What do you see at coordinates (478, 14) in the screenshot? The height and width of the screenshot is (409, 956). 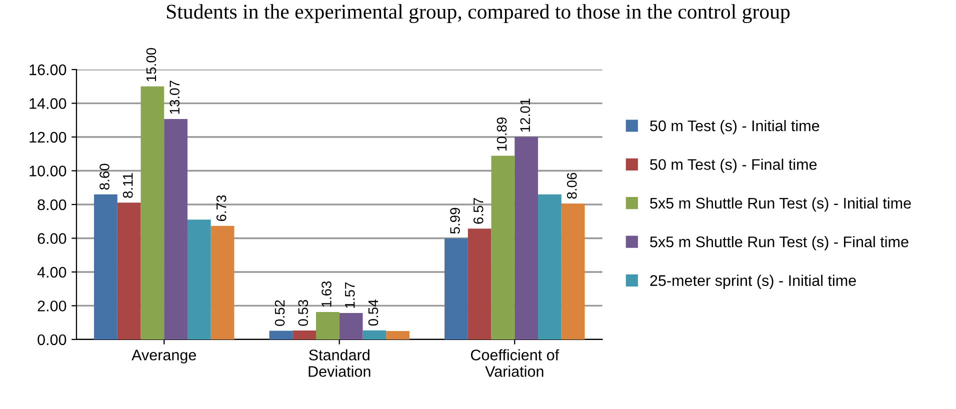 I see `chart-title: Students in the experimental group, compared to those in the control group` at bounding box center [478, 14].